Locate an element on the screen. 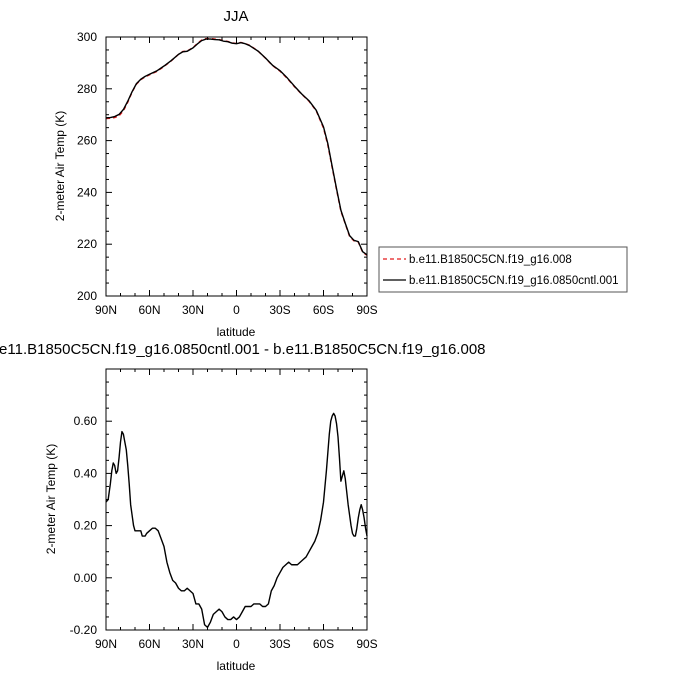 Image resolution: width=676 pixels, height=680 pixels. y-tick-label: 0.00 is located at coordinates (86, 578).